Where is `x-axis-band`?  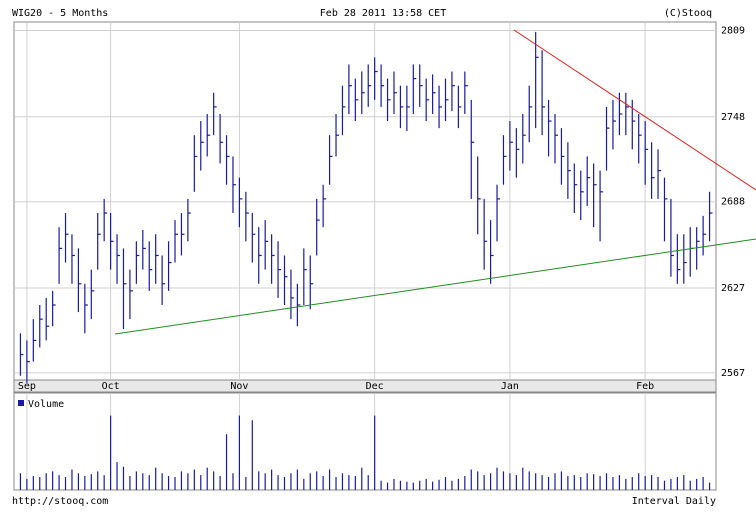 x-axis-band is located at coordinates (365, 386).